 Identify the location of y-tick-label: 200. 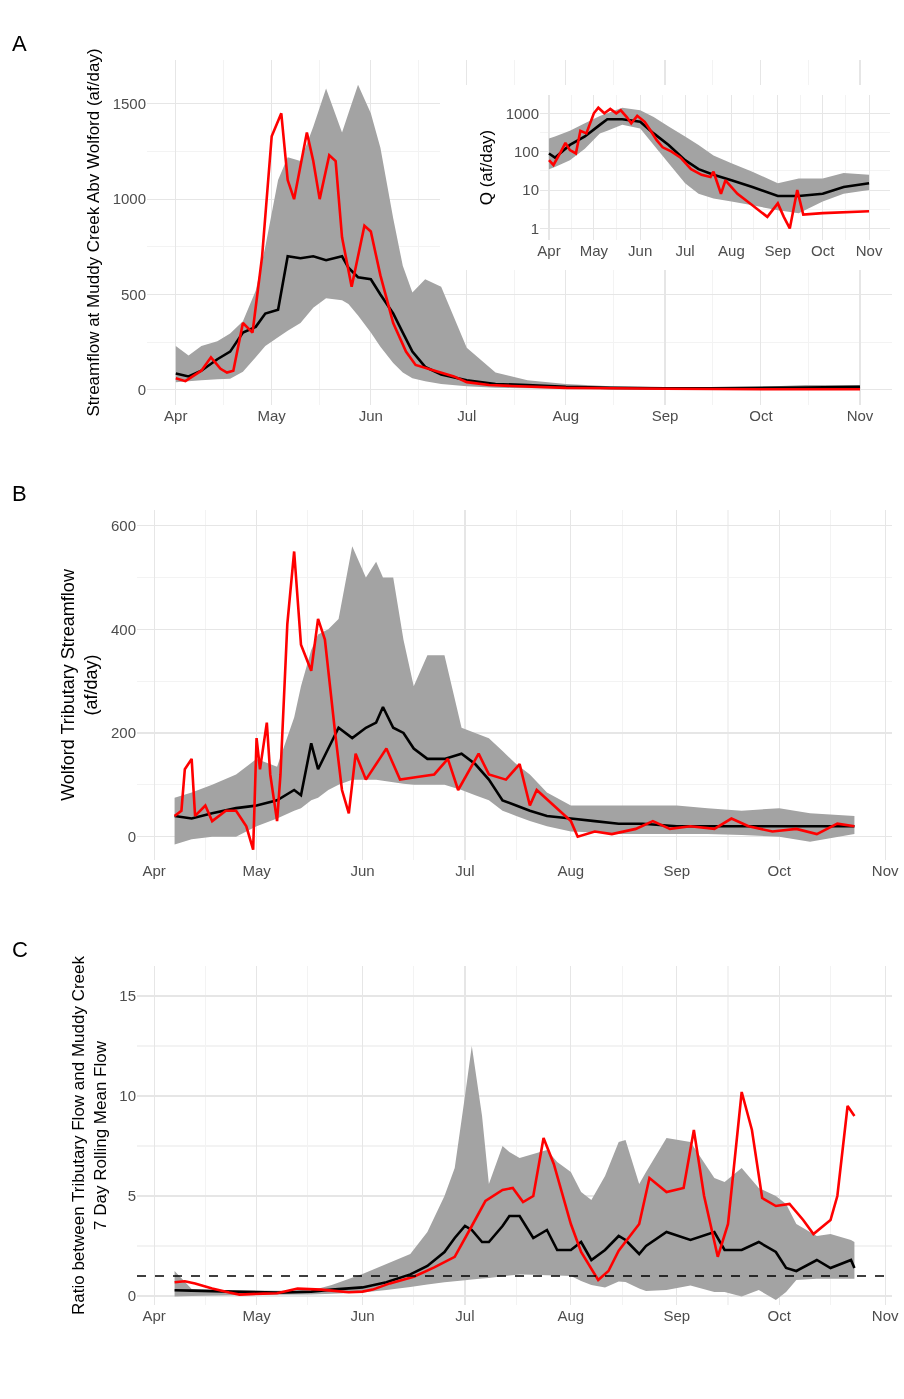
(123, 733).